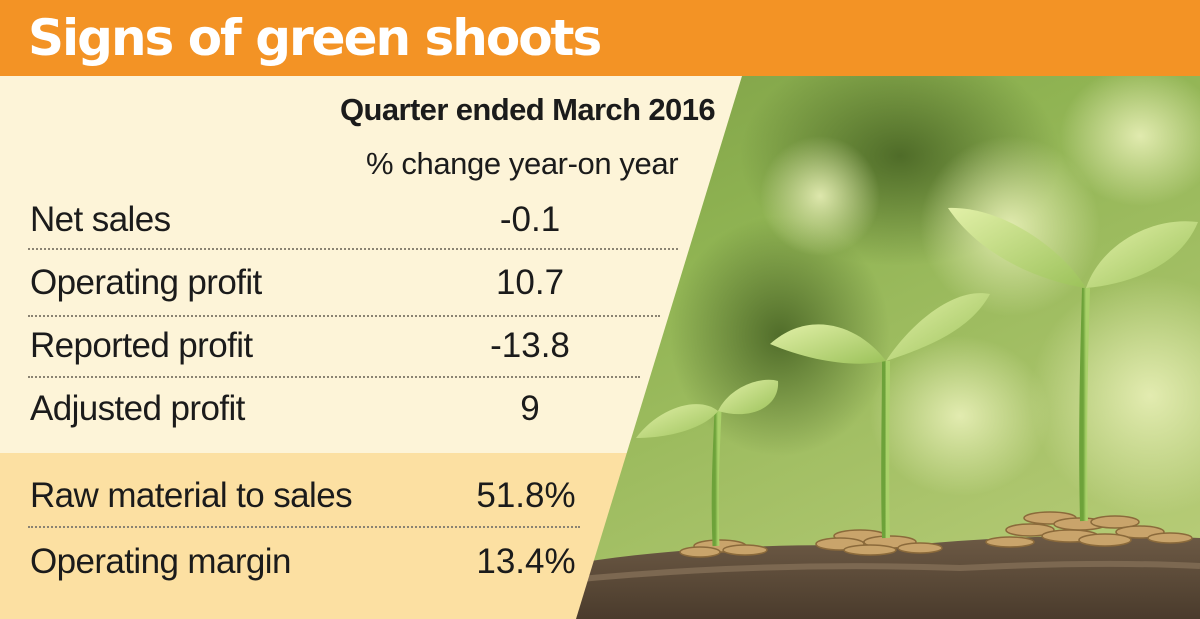  What do you see at coordinates (530, 408) in the screenshot?
I see `row-value-adjusted-profit: 9` at bounding box center [530, 408].